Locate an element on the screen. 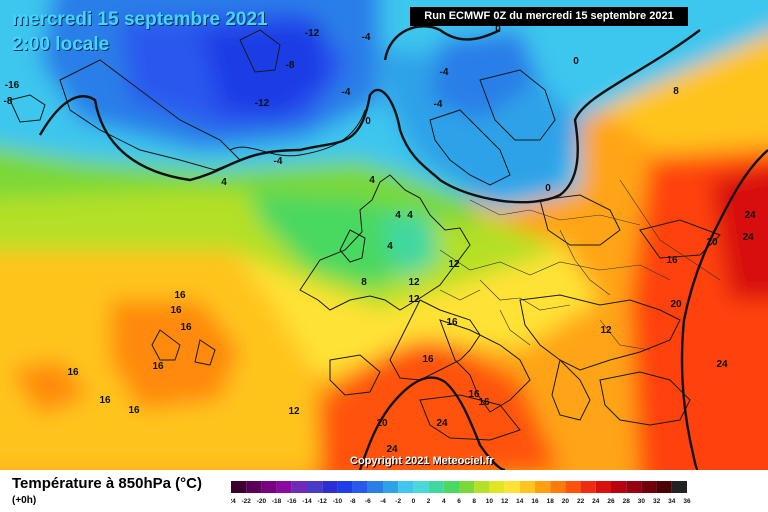  scale-tick-label: -4 is located at coordinates (383, 501).